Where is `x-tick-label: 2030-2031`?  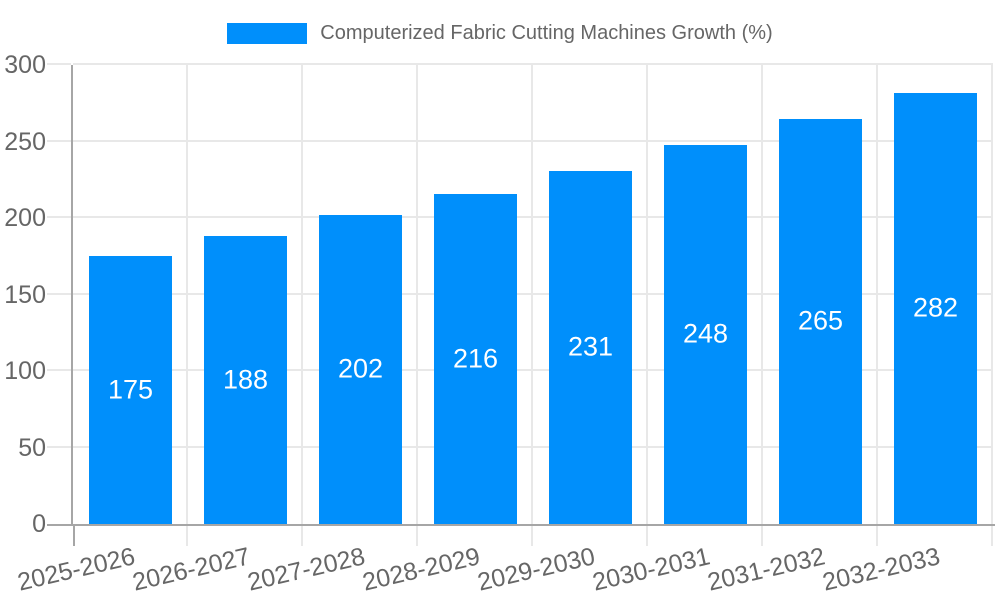 x-tick-label: 2030-2031 is located at coordinates (651, 569).